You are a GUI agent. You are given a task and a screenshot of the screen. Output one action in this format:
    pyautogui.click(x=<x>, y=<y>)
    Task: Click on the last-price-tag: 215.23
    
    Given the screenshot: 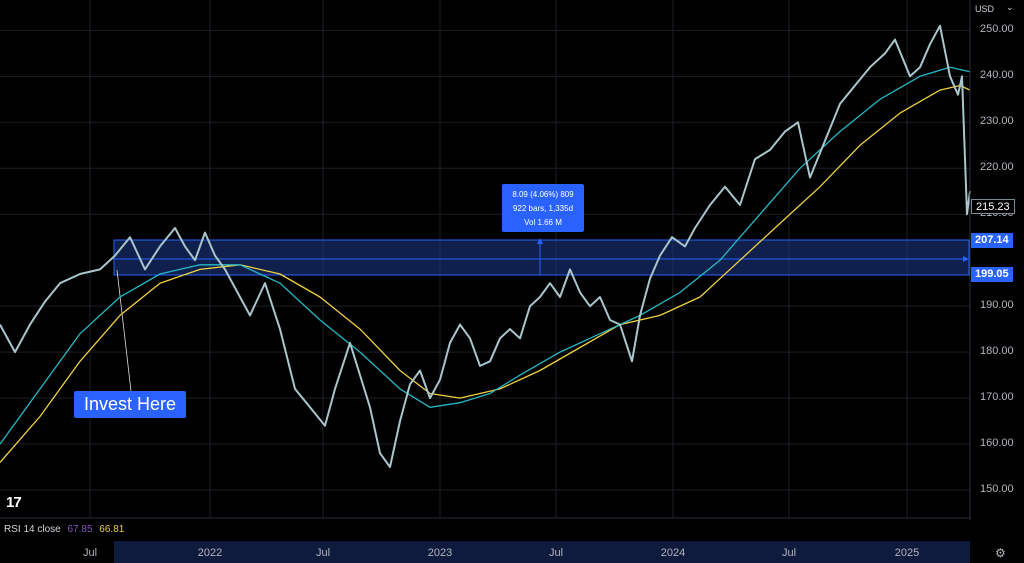 What is the action you would take?
    pyautogui.click(x=993, y=206)
    